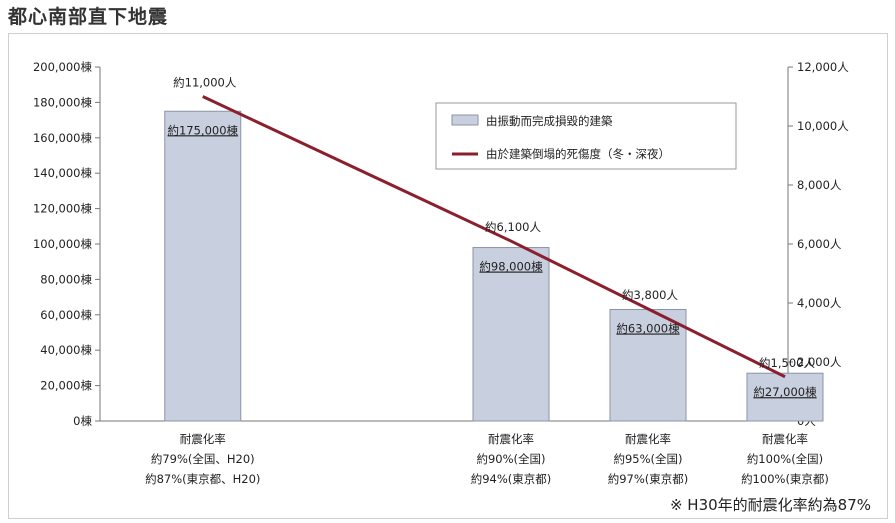 This screenshot has width=895, height=523. What do you see at coordinates (82, 421) in the screenshot?
I see `left-tick-label: 0棟` at bounding box center [82, 421].